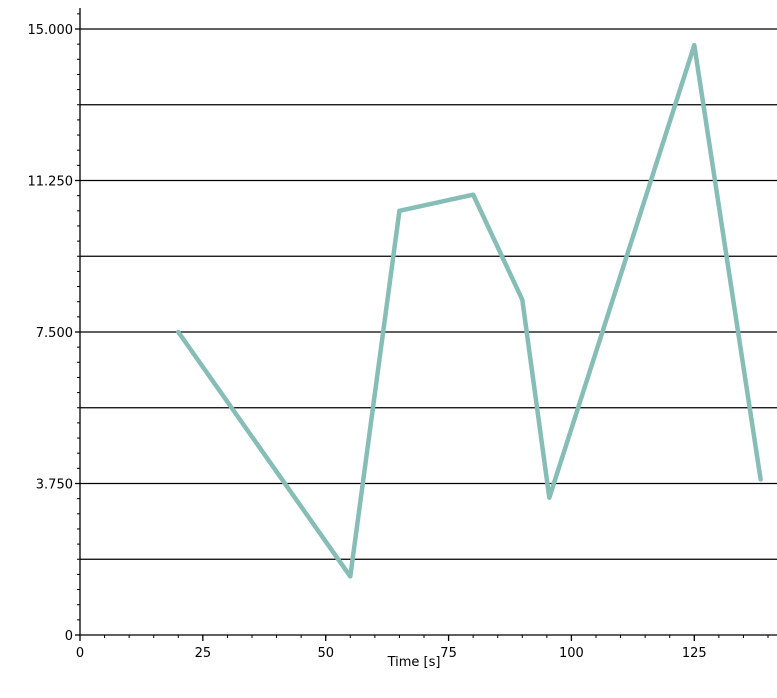 Image resolution: width=777 pixels, height=698 pixels. I want to click on y-axis-ticks: 0 3.750 7.500 11.250 15.000, so click(54, 328).